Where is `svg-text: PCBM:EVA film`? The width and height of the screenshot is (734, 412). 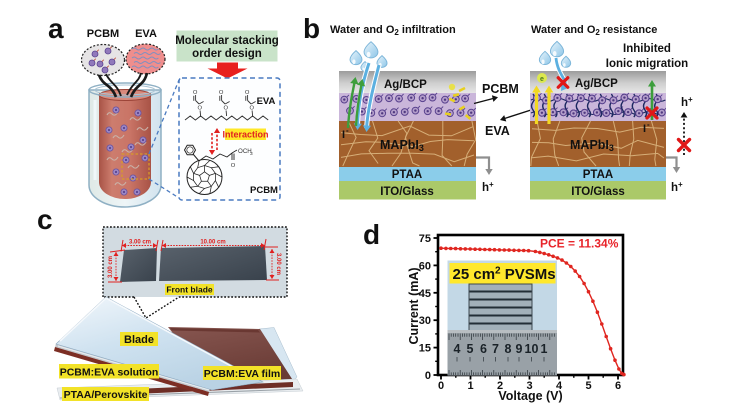 svg-text: PCBM:EVA film is located at coordinates (242, 374).